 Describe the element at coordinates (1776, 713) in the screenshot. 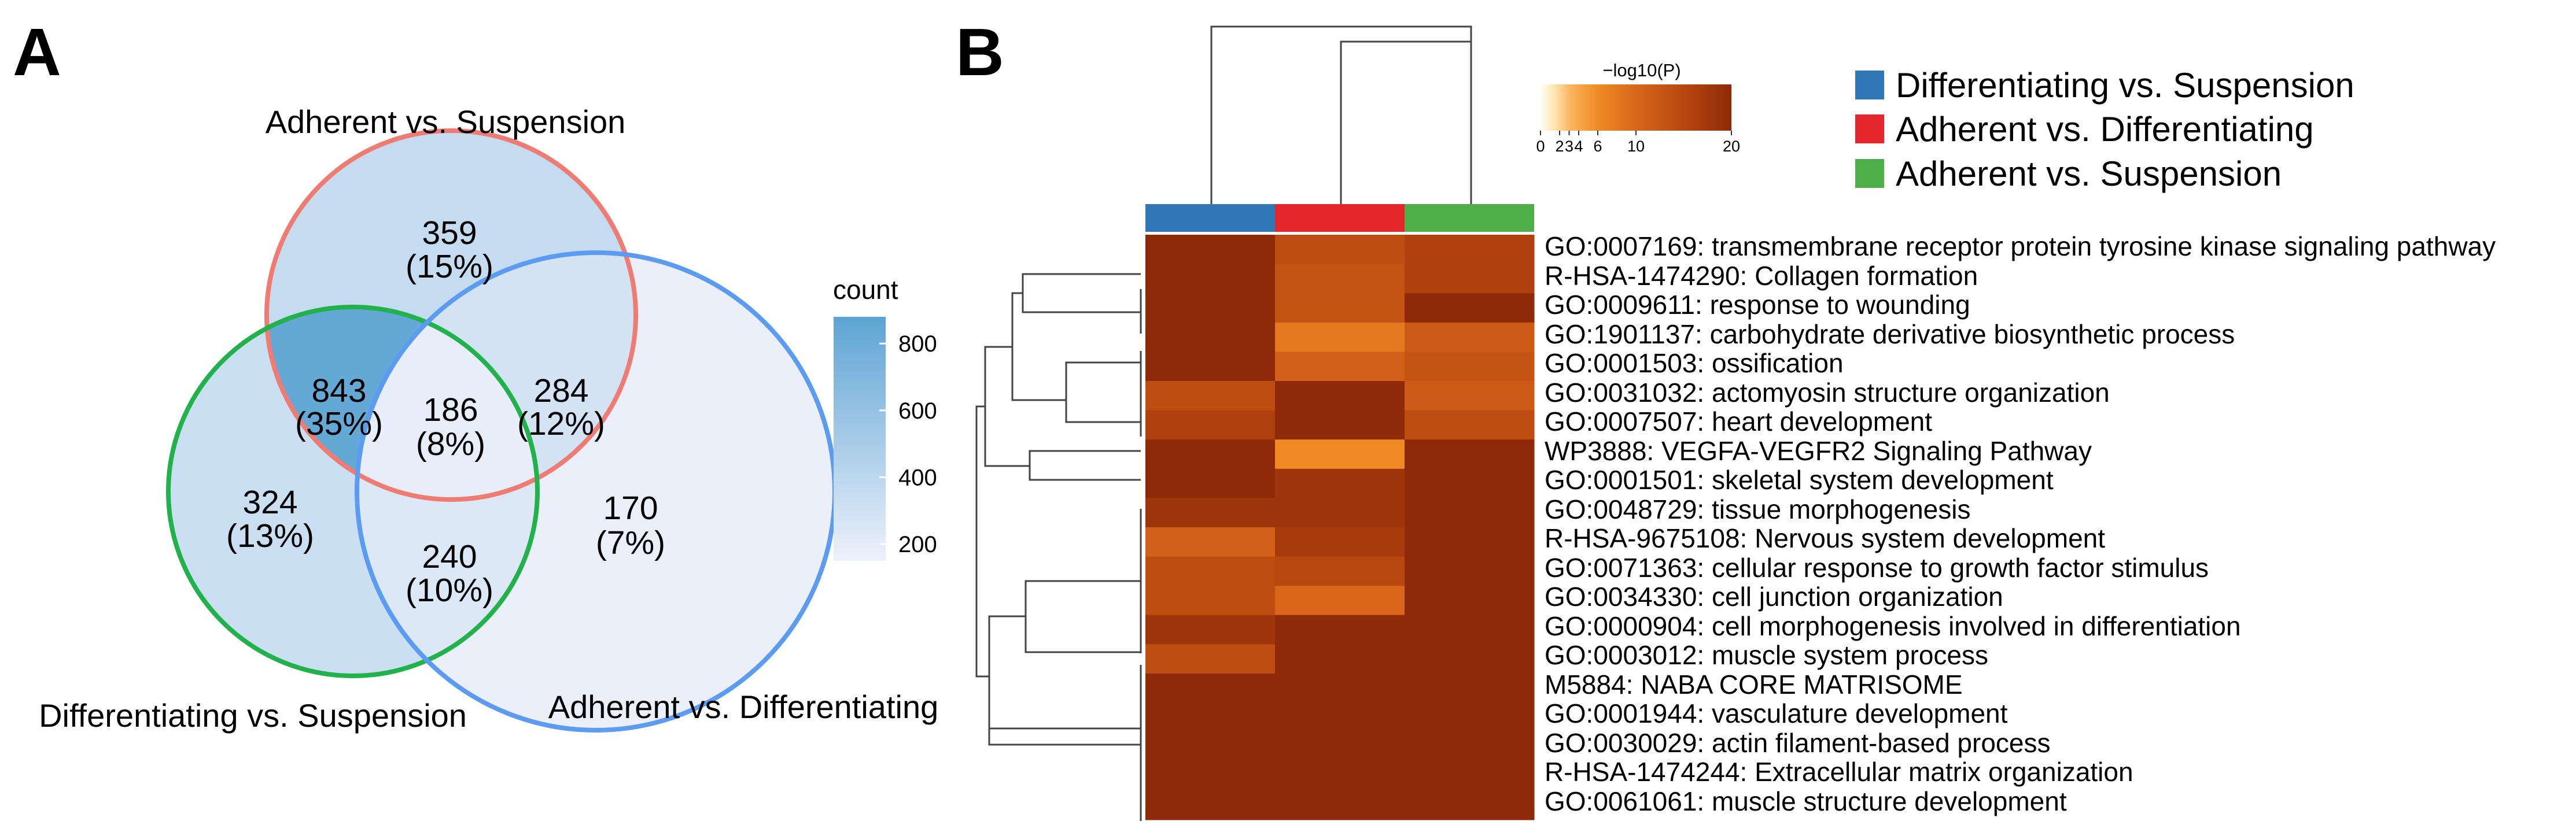

I see `row-label: GO:0001944: vasculature development` at that location.